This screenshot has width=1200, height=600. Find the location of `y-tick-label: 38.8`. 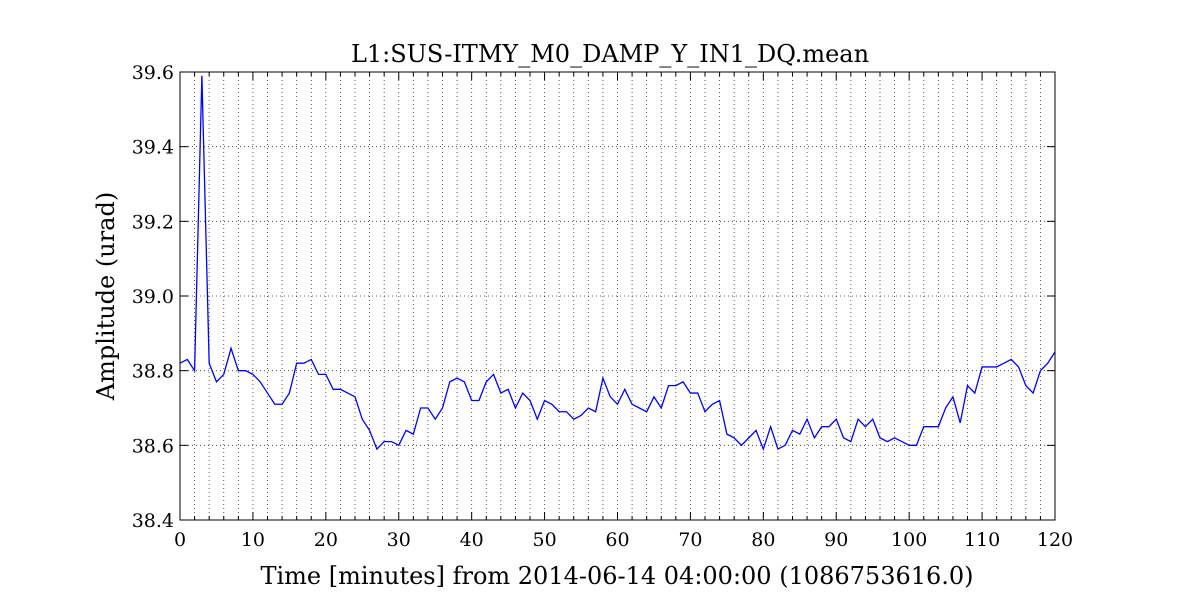

y-tick-label: 38.8 is located at coordinates (153, 372).